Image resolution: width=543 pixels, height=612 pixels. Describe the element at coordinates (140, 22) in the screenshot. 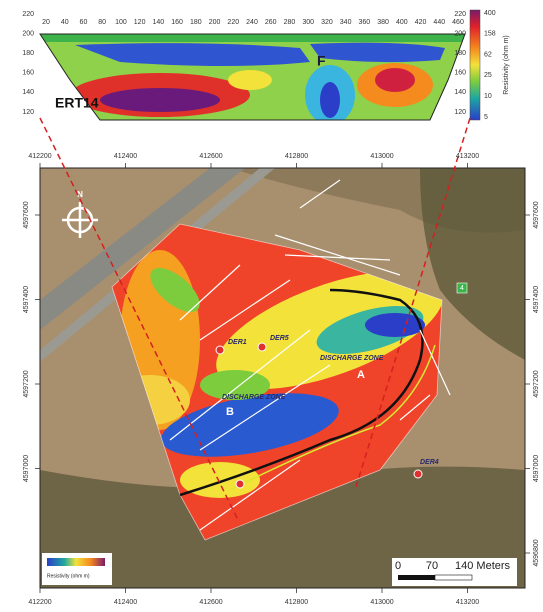

I see `x-tick-label: 120` at that location.